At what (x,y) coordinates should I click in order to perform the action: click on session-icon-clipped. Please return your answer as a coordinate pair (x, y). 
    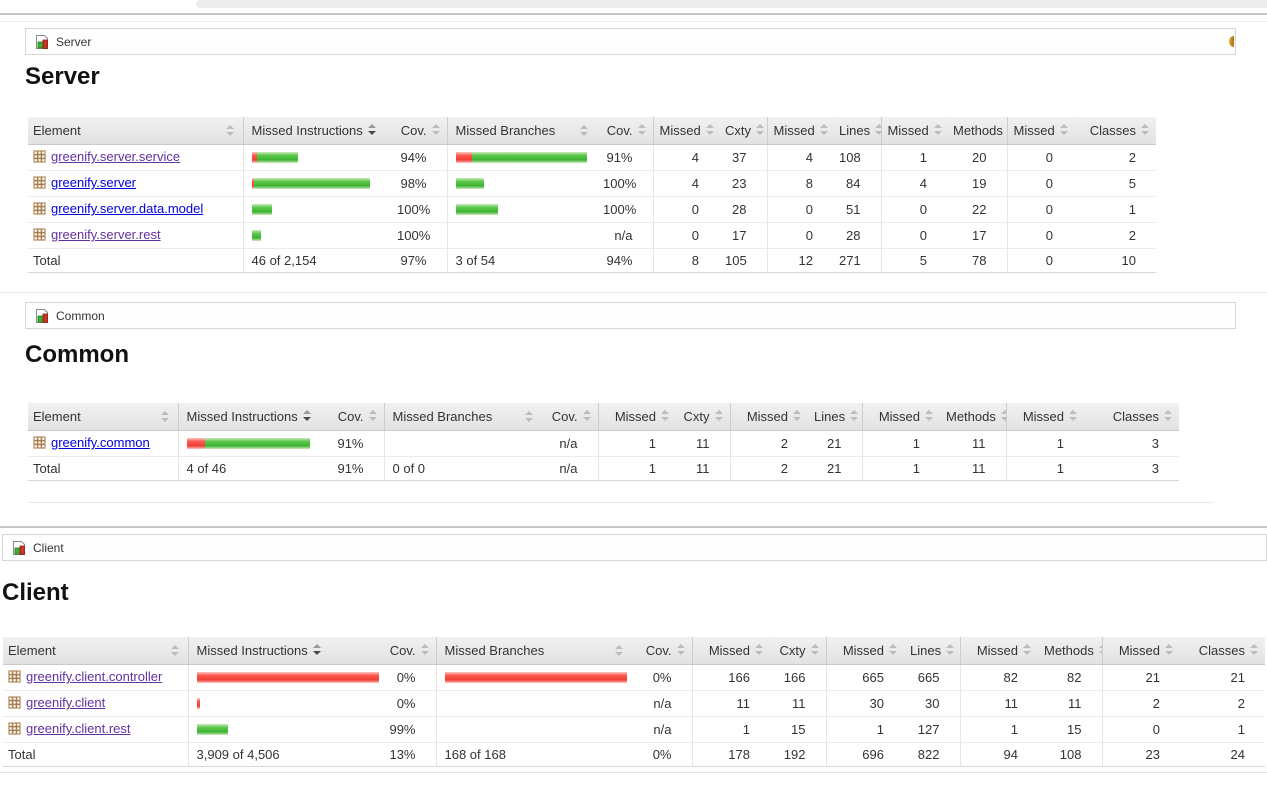
    Looking at the image, I should click on (1231, 41).